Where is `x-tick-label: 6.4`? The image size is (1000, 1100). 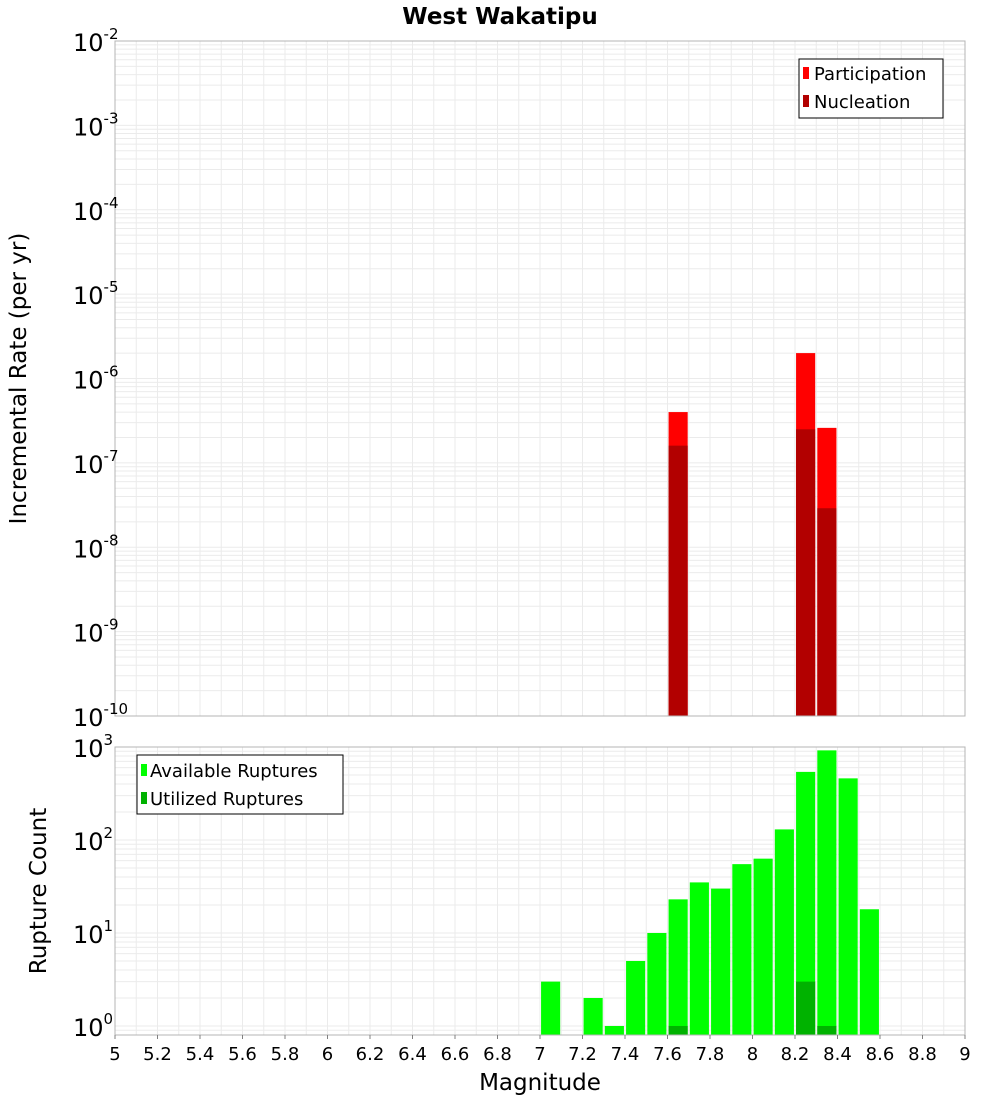 x-tick-label: 6.4 is located at coordinates (412, 1054).